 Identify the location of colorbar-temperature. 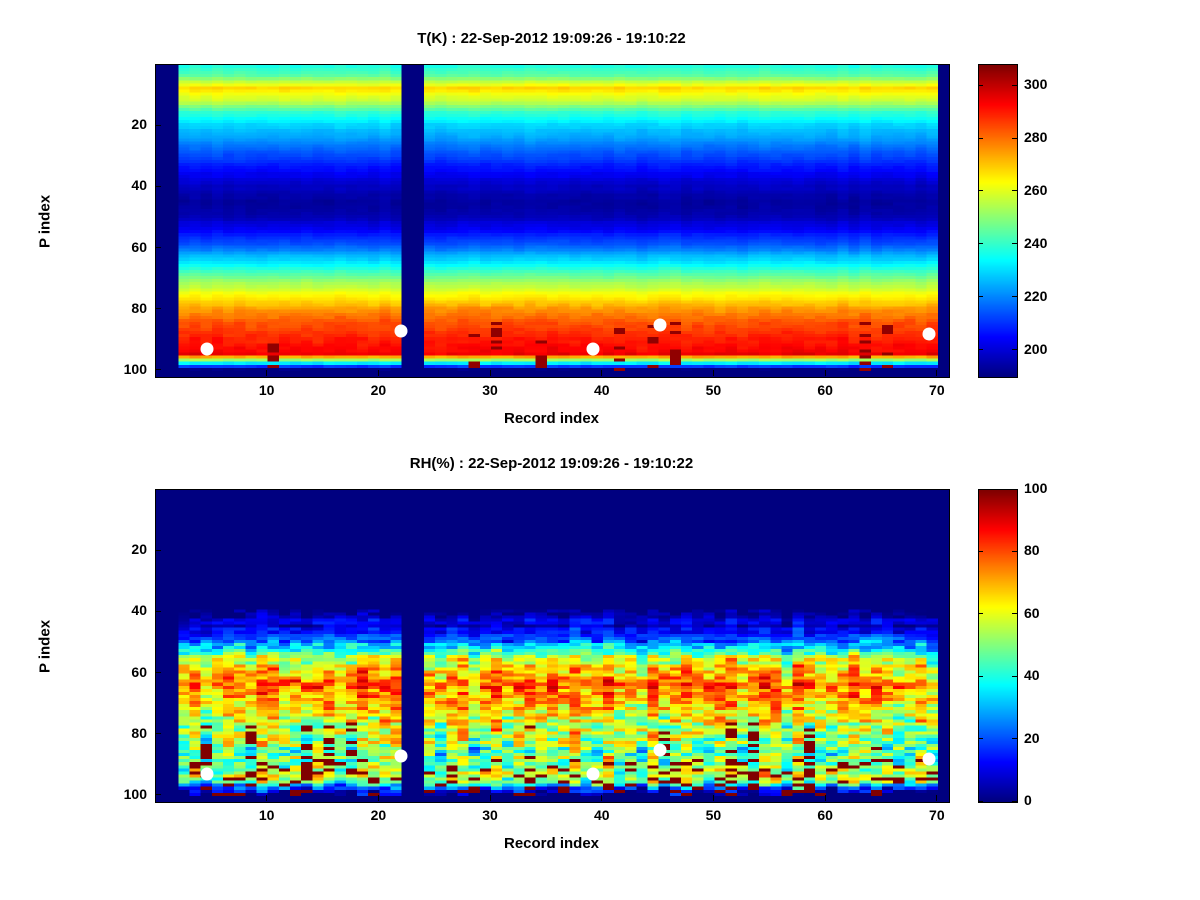
(998, 221).